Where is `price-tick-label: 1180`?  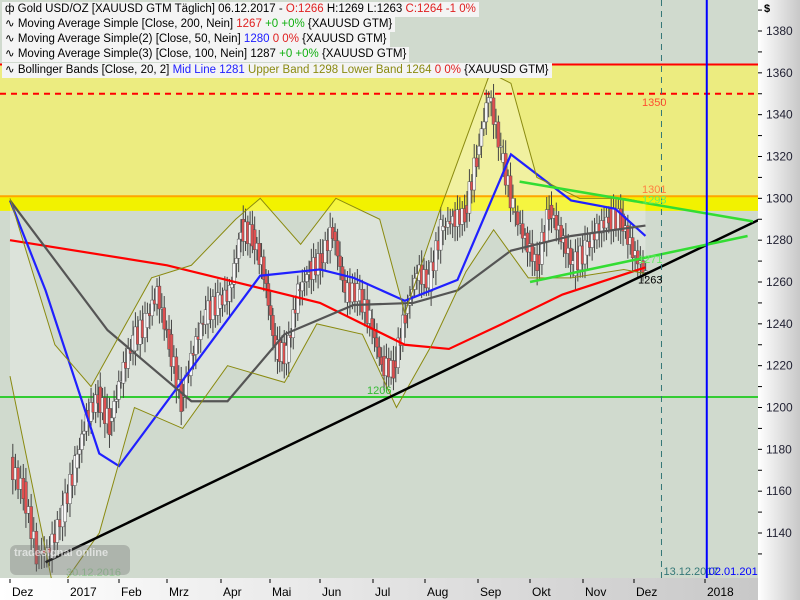 price-tick-label: 1180 is located at coordinates (779, 449).